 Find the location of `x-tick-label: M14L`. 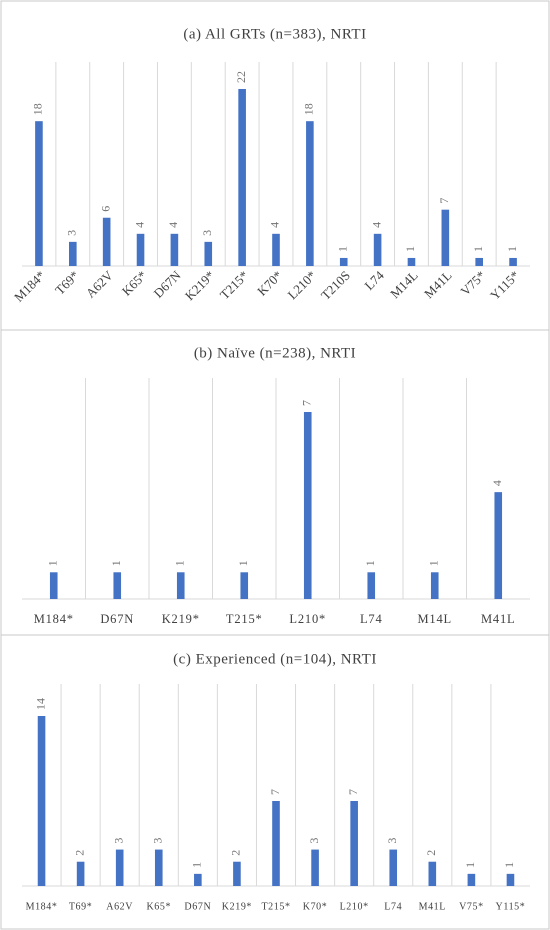

x-tick-label: M14L is located at coordinates (404, 285).